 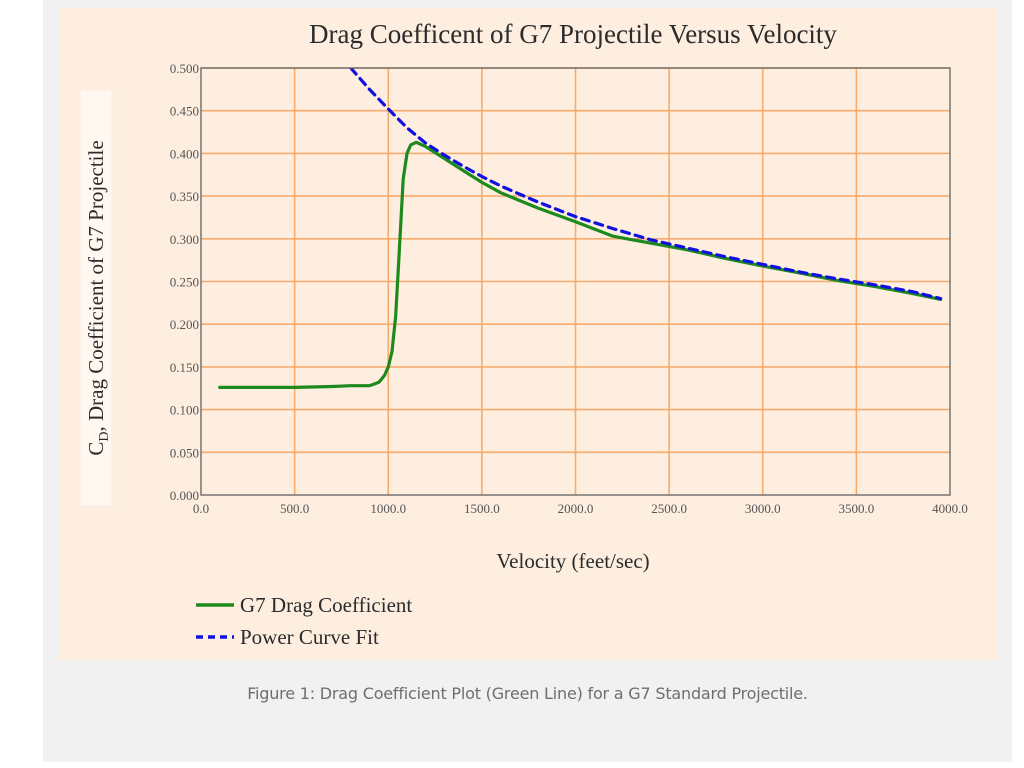 I want to click on y-tick-label: 0.300, so click(x=184, y=239).